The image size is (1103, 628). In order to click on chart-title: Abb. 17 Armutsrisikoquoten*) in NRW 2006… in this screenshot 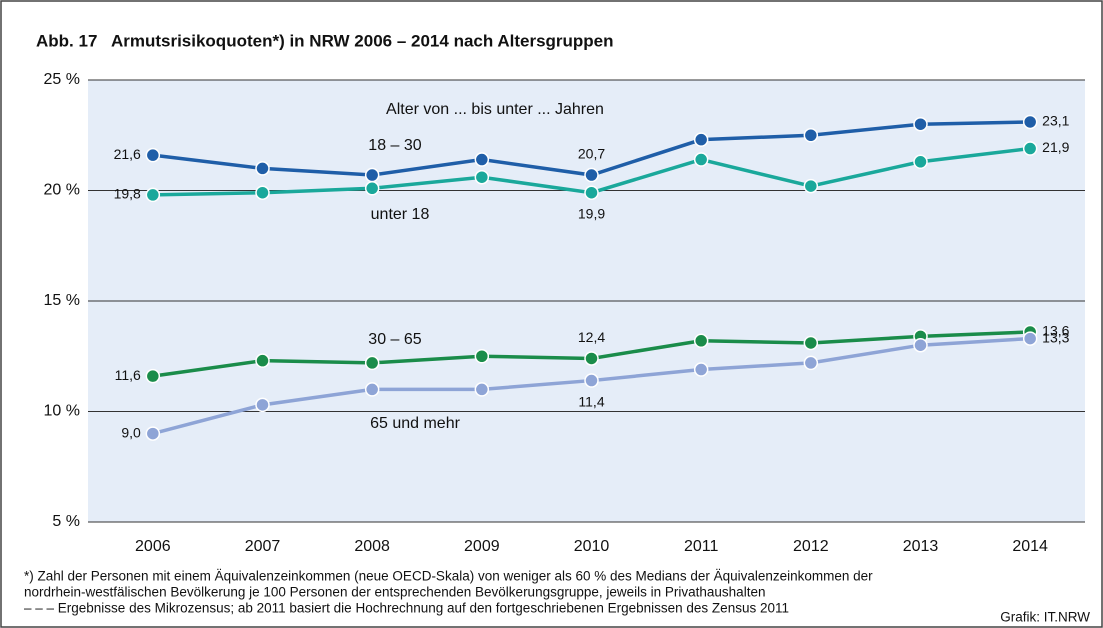, I will do `click(325, 40)`.